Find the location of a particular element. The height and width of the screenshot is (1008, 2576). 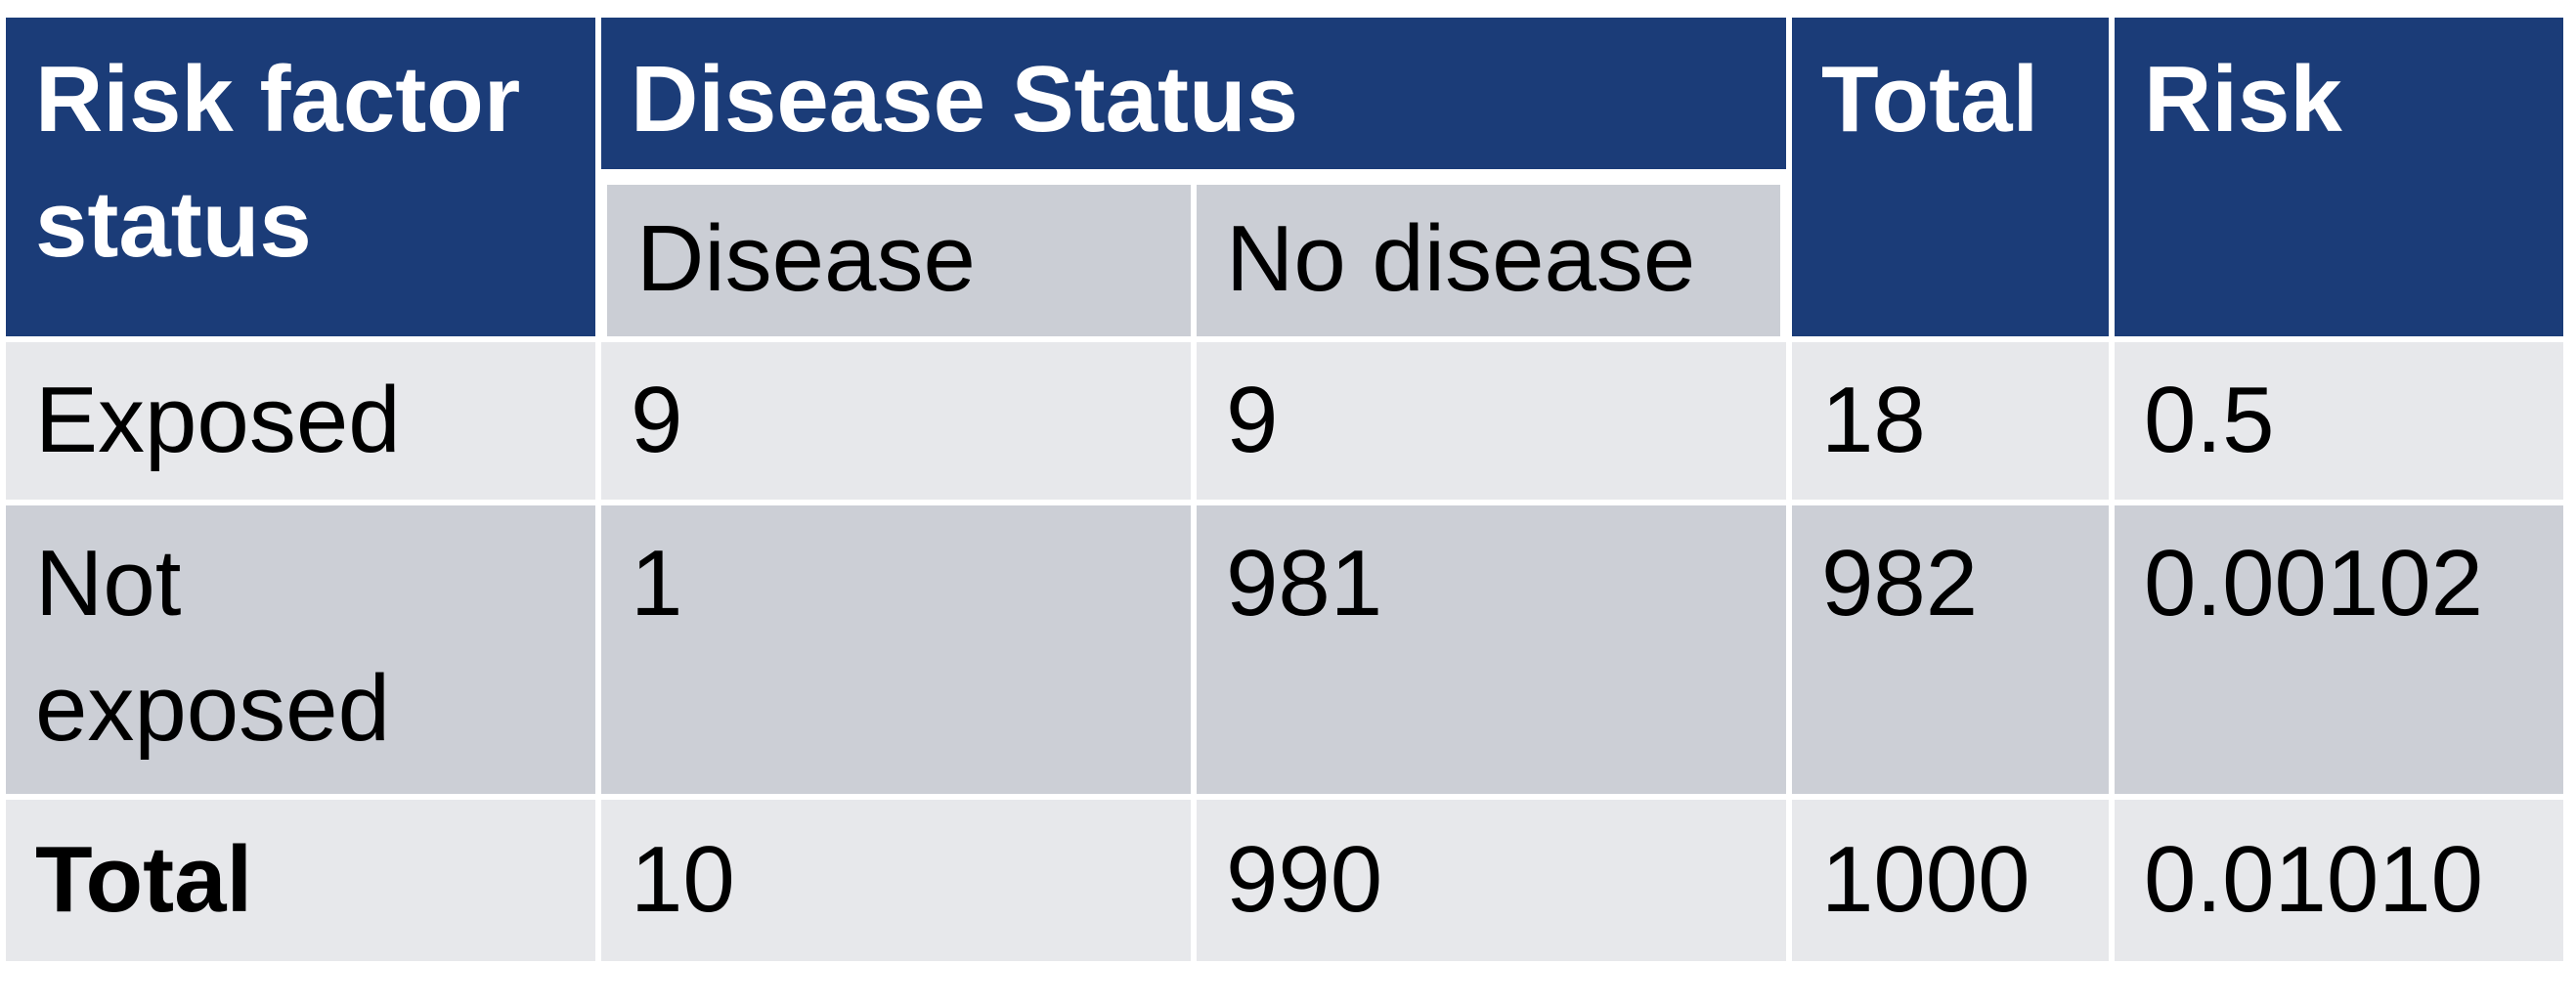

row-not-exposed-risk: 0.00102 is located at coordinates (2339, 649).